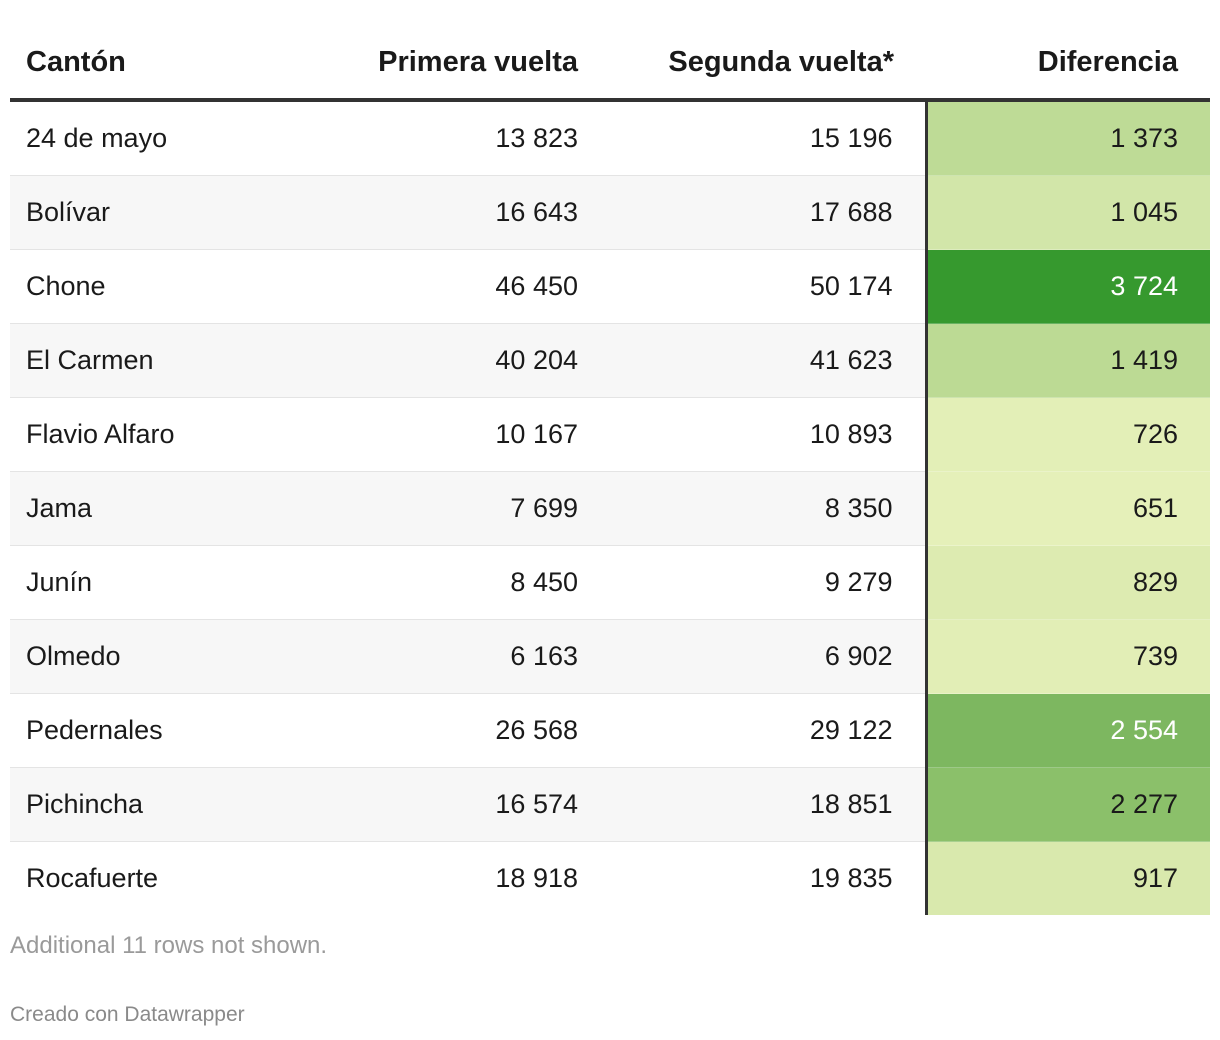 The height and width of the screenshot is (1040, 1220). I want to click on header-canton: Cantón, so click(160, 64).